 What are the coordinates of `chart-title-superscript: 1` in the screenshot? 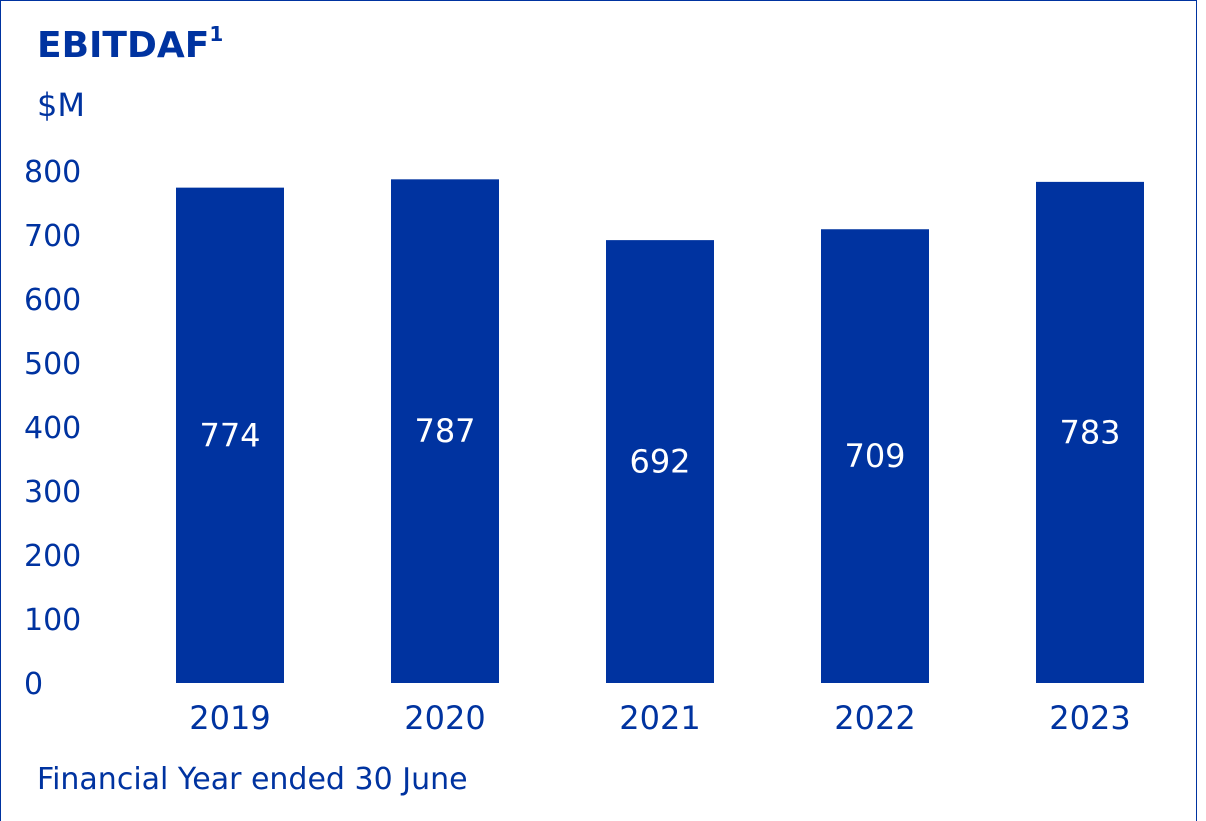 It's located at (216, 34).